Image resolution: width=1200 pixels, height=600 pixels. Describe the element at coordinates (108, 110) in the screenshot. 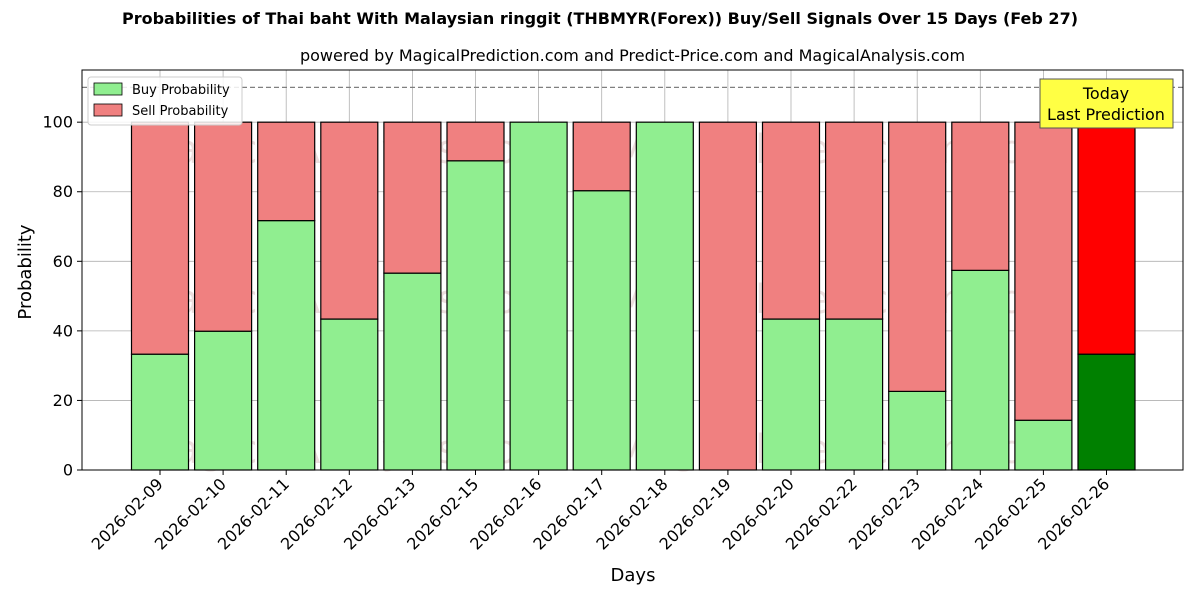

I see `legend-swatch-sell` at that location.